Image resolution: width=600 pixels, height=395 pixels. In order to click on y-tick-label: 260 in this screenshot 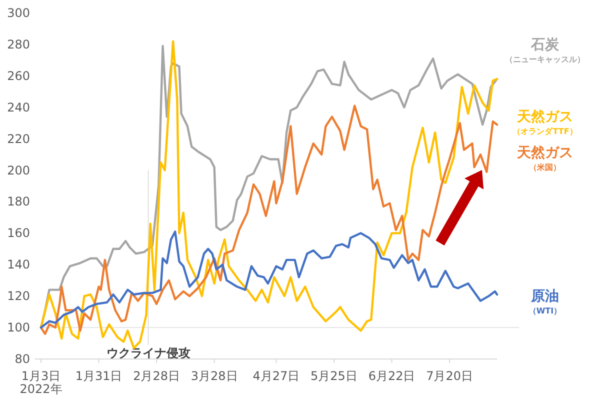, I will do `click(18, 75)`.